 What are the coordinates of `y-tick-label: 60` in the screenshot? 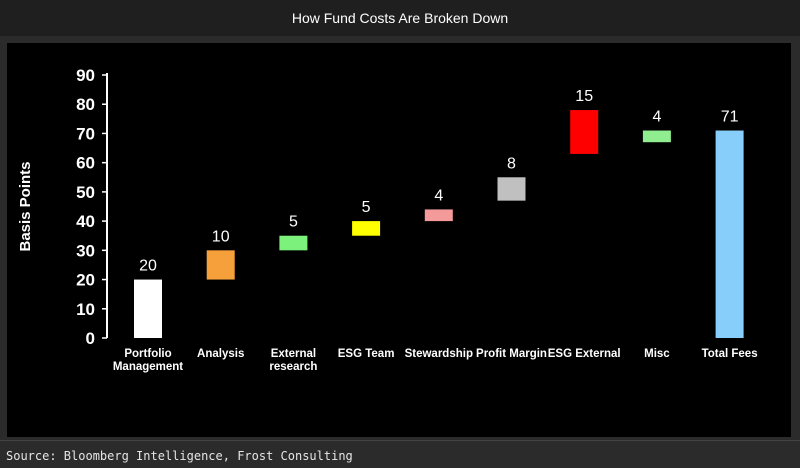 It's located at (85, 163).